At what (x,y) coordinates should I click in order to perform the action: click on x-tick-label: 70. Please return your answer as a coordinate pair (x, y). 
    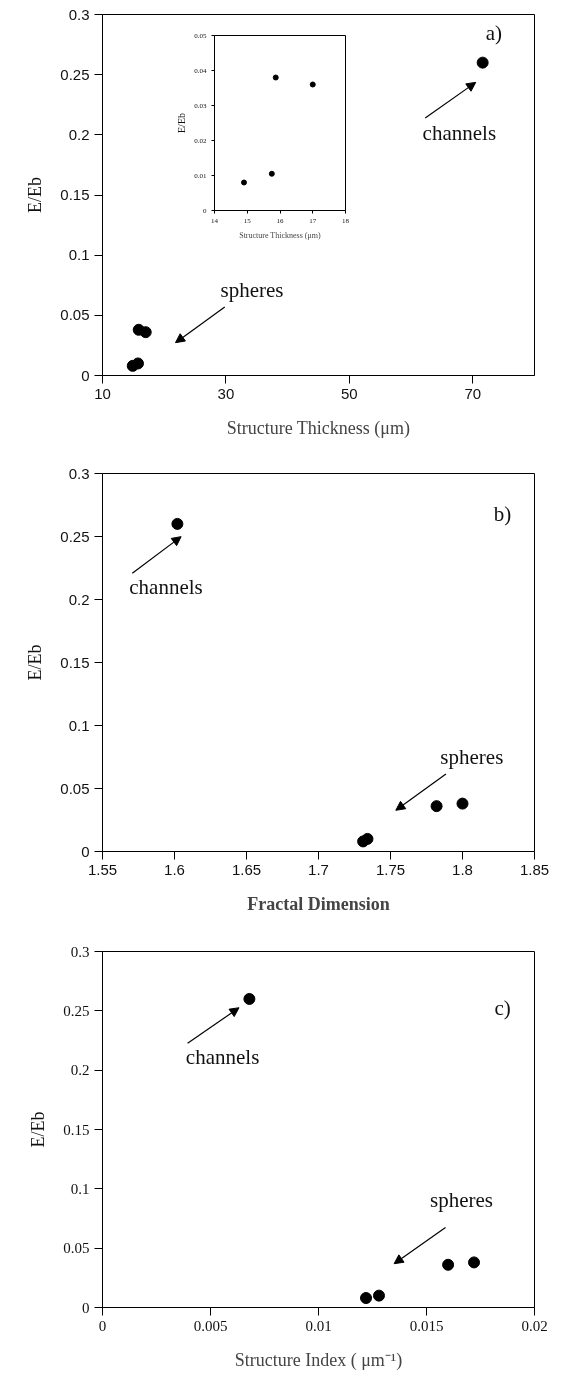
    Looking at the image, I should click on (473, 393).